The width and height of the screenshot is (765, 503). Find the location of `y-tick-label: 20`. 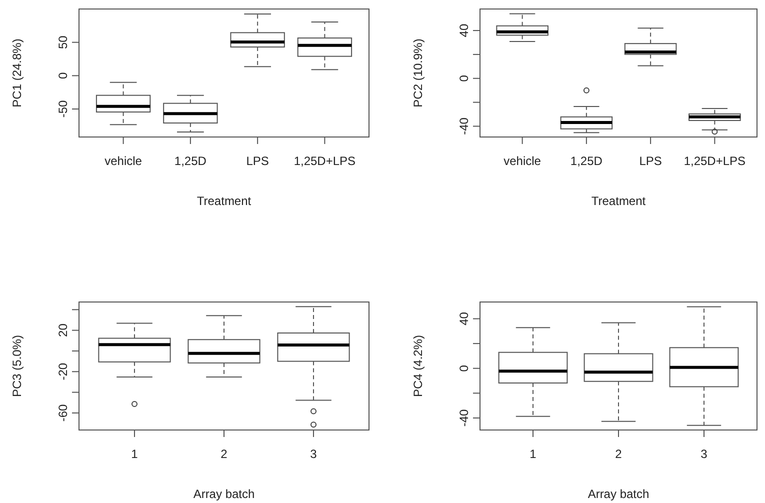

y-tick-label: 20 is located at coordinates (63, 330).